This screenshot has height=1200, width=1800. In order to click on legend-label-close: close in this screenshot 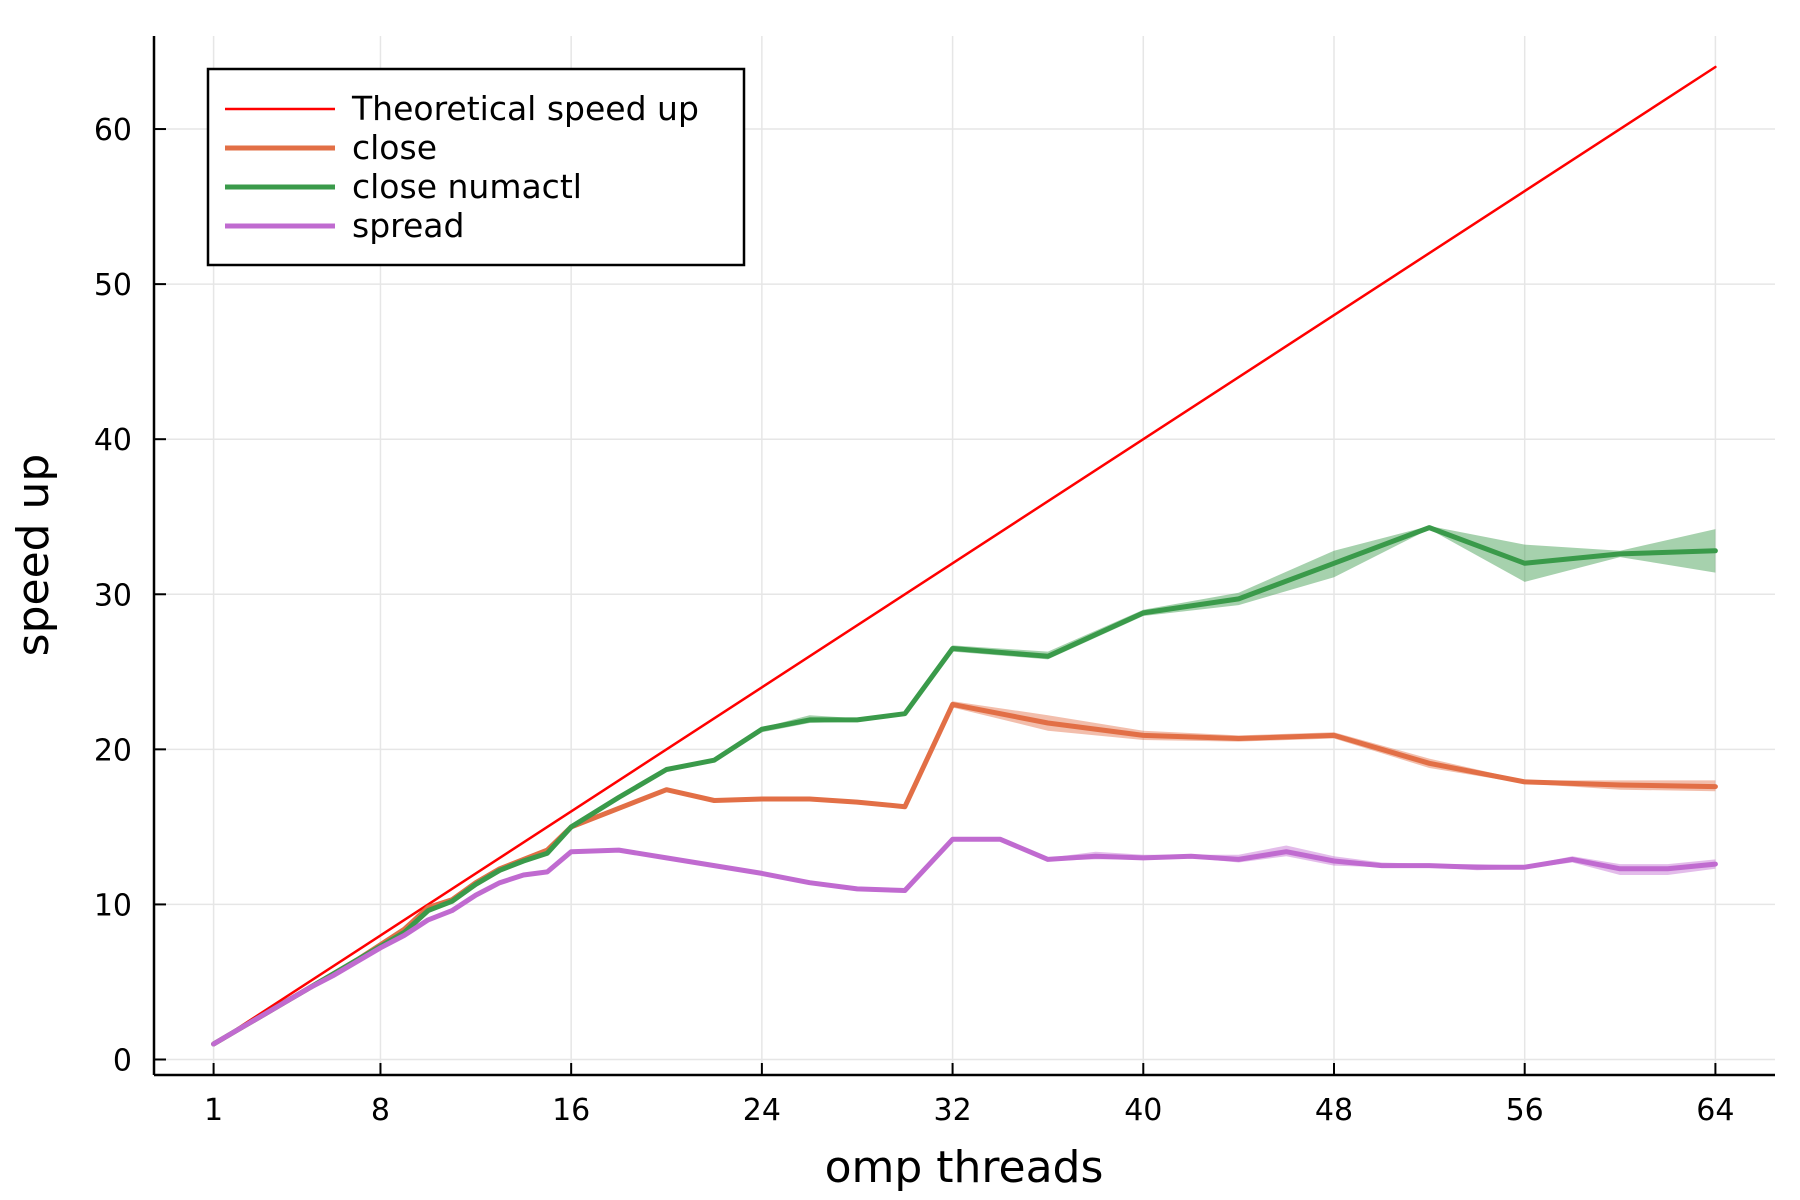, I will do `click(394, 147)`.